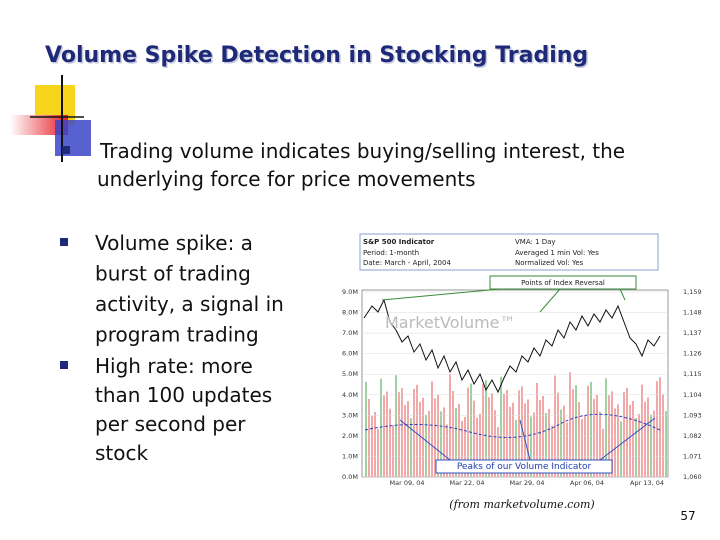  Describe the element at coordinates (350, 374) in the screenshot. I see `left-axis-label: 5.0M` at that location.